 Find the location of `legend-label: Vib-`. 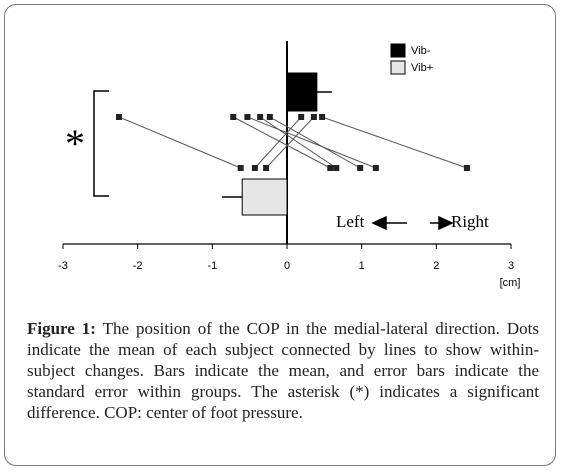

legend-label: Vib- is located at coordinates (421, 51).